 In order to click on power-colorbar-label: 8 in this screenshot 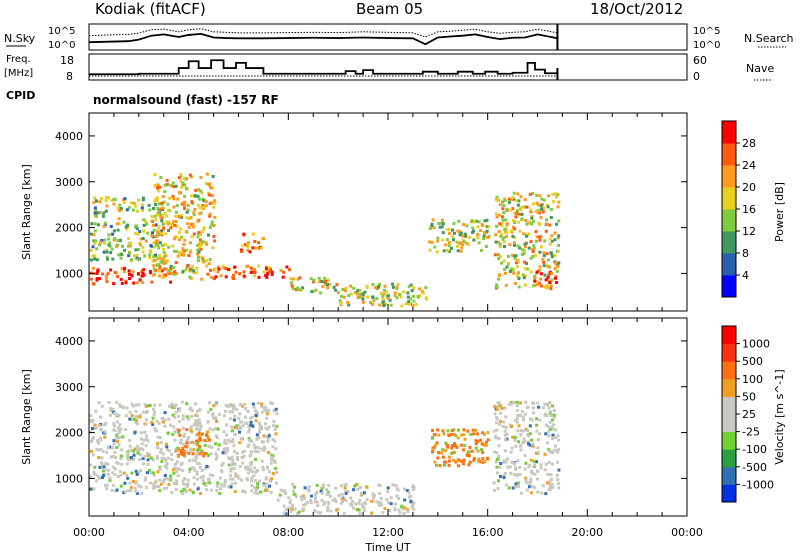, I will do `click(745, 253)`.